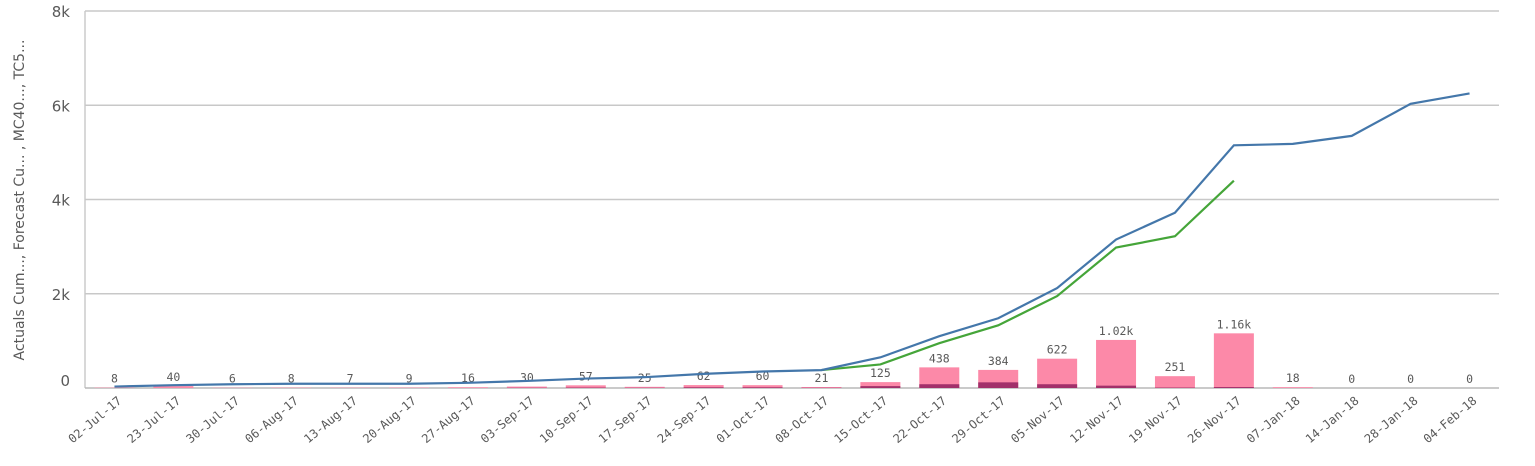 This screenshot has width=1535, height=466. Describe the element at coordinates (586, 376) in the screenshot. I see `data-label: 57` at that location.